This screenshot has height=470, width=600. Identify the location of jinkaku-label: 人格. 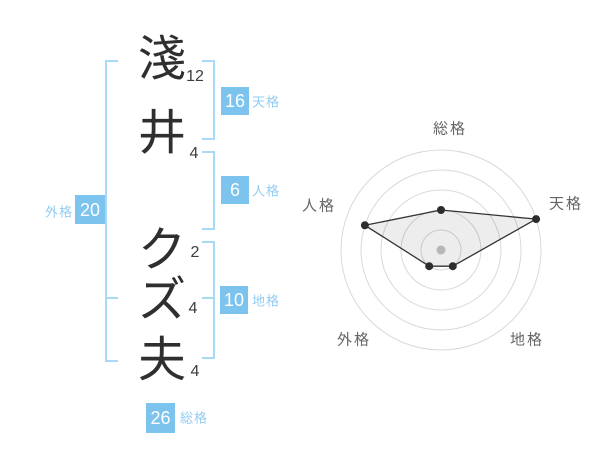
(266, 191).